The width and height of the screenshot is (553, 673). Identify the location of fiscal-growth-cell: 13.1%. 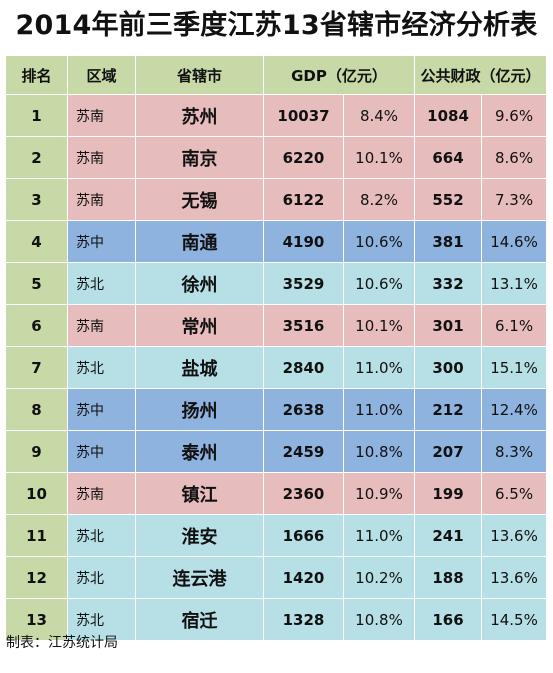
(514, 283).